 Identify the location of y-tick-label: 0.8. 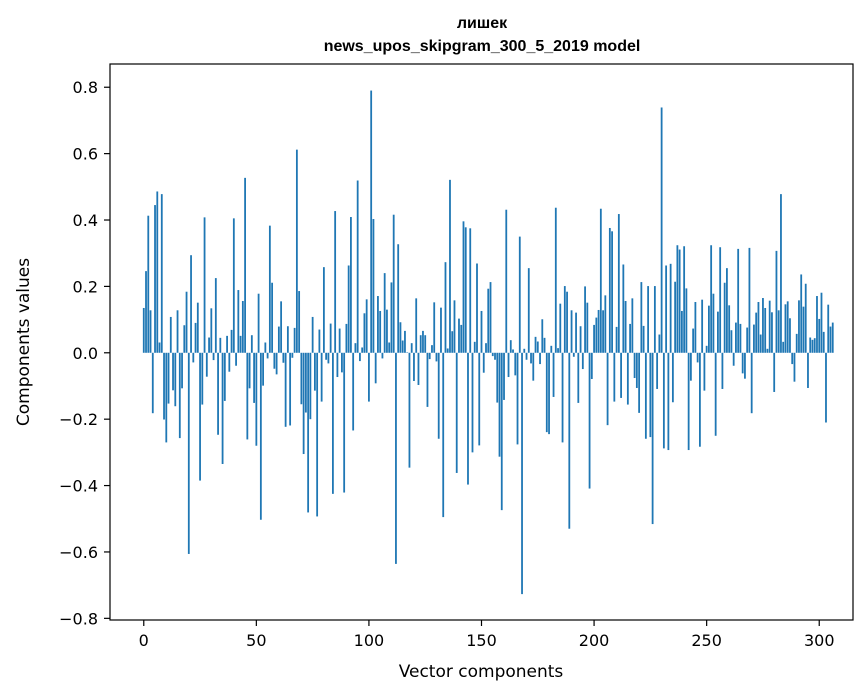
(85, 87).